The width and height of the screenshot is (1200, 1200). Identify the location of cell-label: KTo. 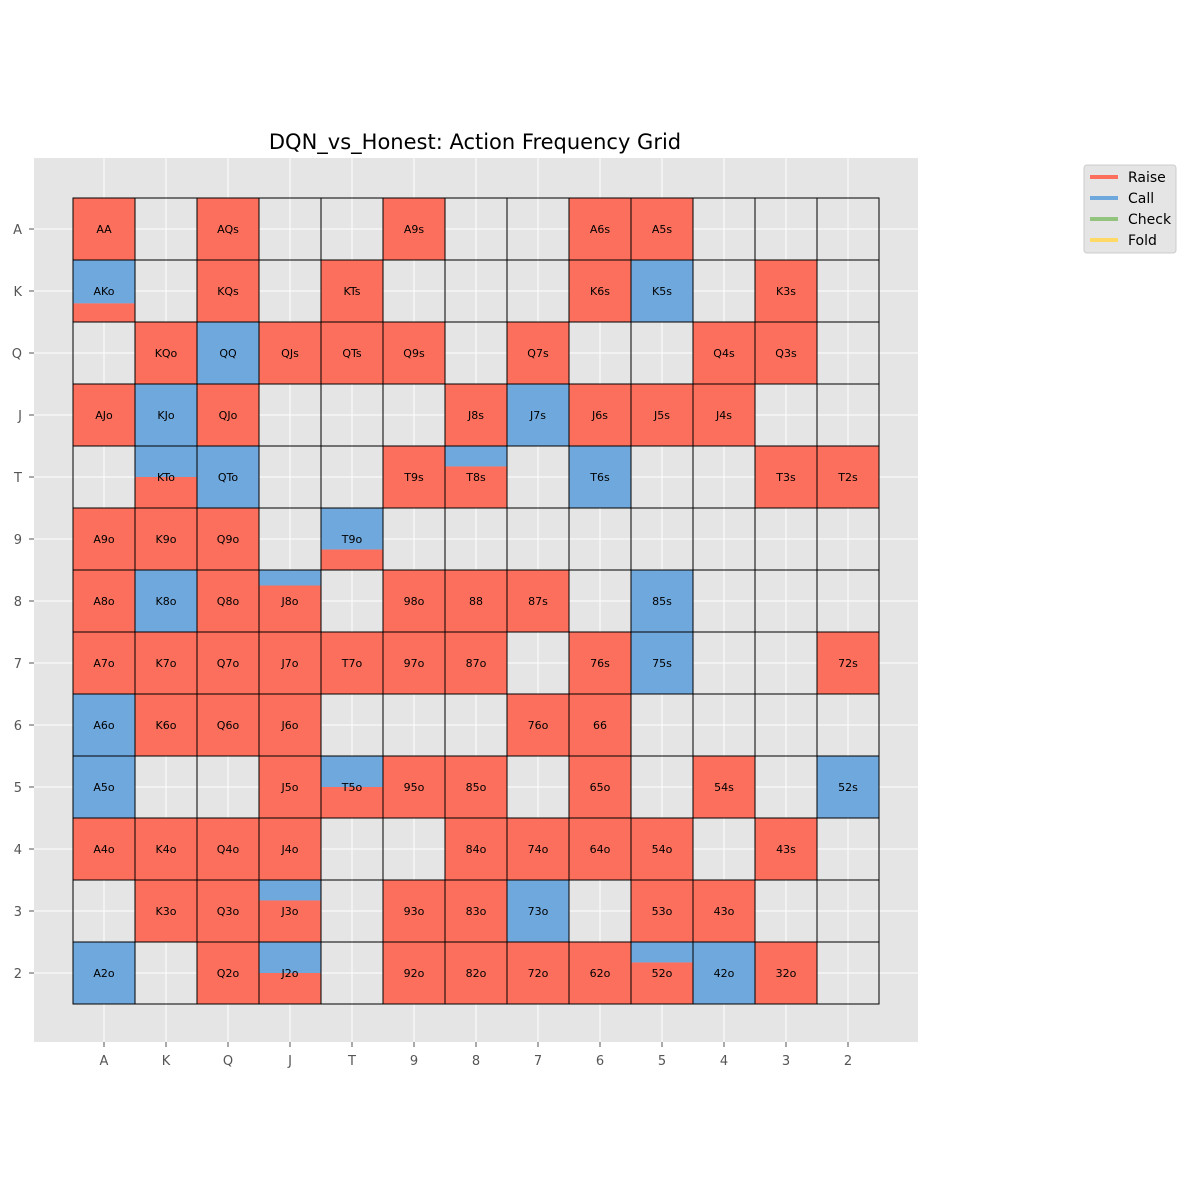
(166, 477).